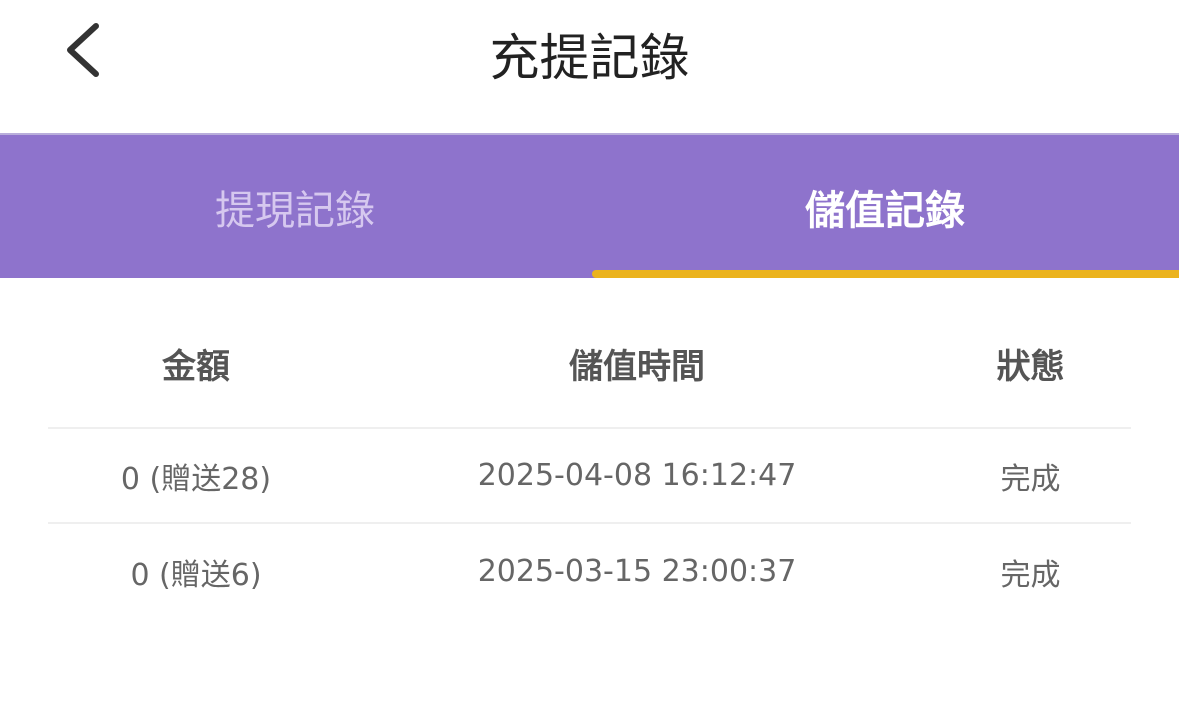  I want to click on time-cell: 2025-04-08 16:12:47, so click(637, 475).